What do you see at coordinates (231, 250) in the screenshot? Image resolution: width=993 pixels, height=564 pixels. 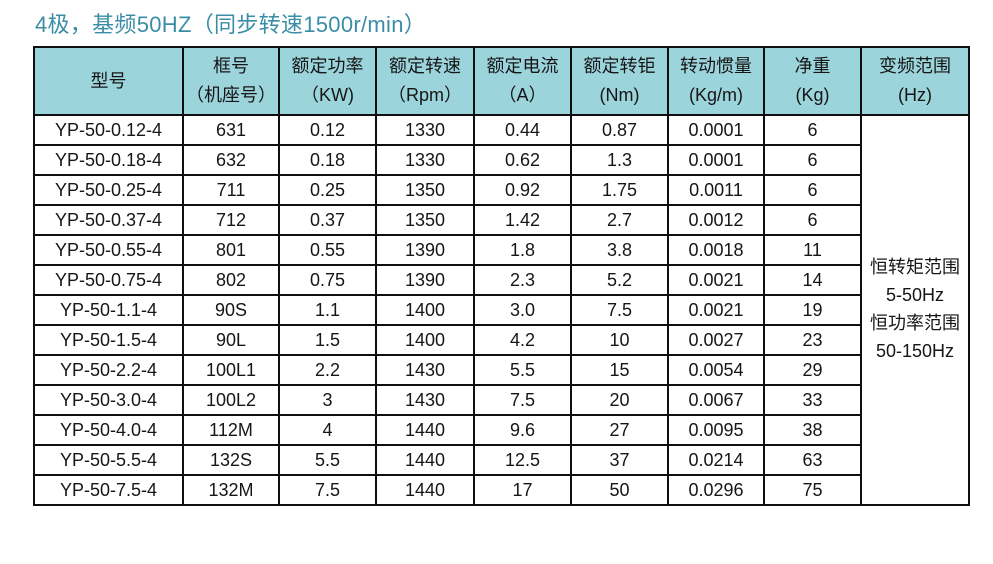 I see `value-cell: 801` at bounding box center [231, 250].